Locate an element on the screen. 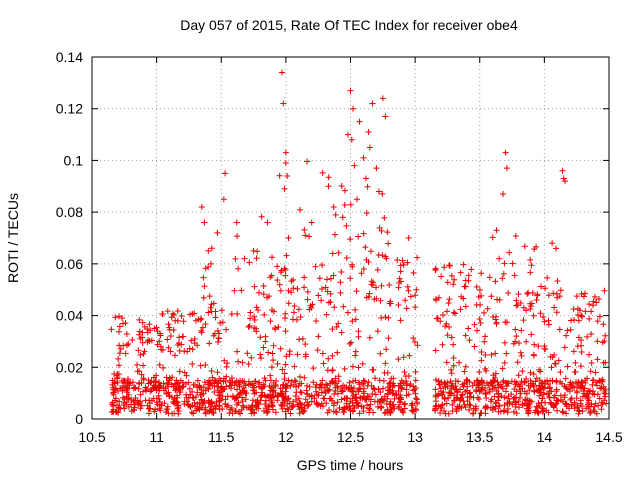  y-tick-label: 0 is located at coordinates (79, 419).